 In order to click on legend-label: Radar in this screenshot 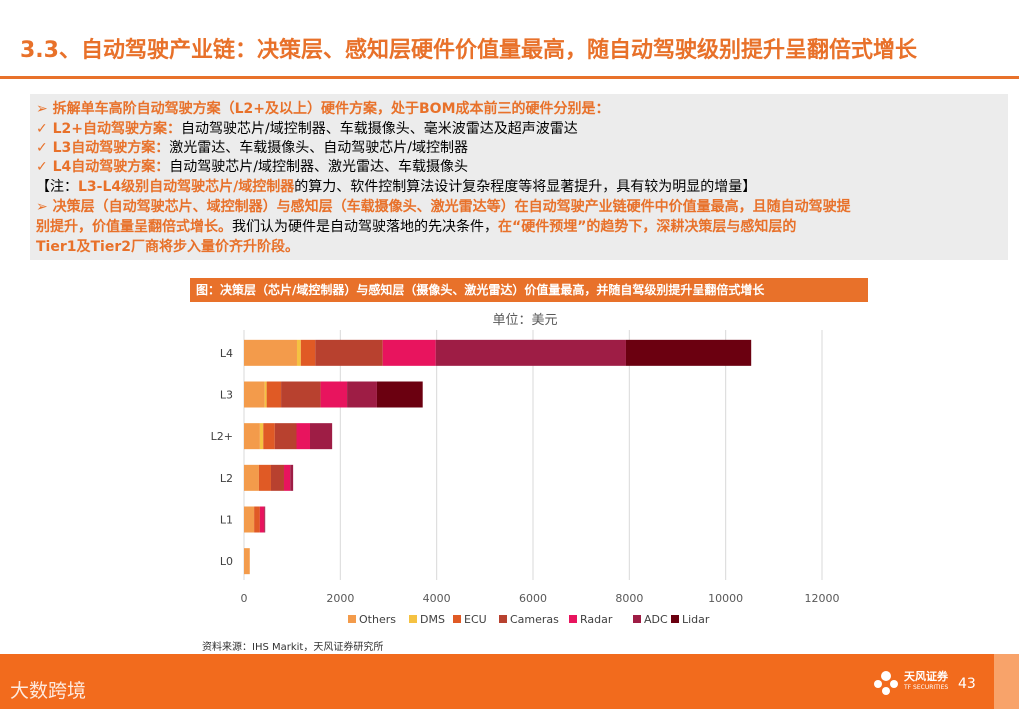, I will do `click(596, 619)`.